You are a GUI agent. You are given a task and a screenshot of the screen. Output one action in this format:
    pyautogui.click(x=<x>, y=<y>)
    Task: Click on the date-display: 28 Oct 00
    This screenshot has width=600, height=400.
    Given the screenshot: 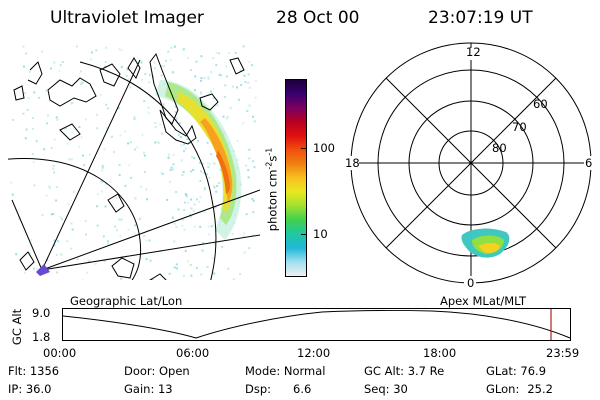 What is the action you would take?
    pyautogui.click(x=318, y=18)
    